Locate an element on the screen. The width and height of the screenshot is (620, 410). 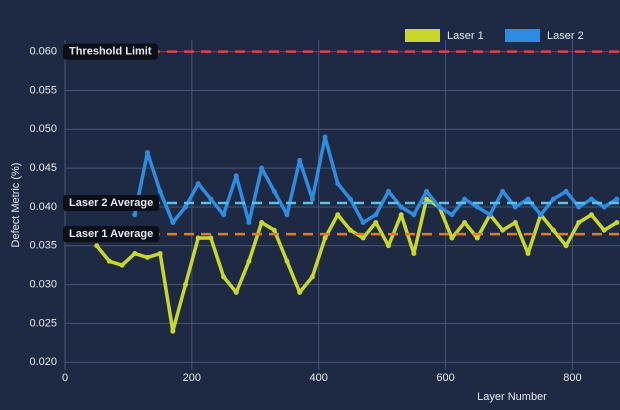
reference-label: Laser 1 Average is located at coordinates (111, 234).